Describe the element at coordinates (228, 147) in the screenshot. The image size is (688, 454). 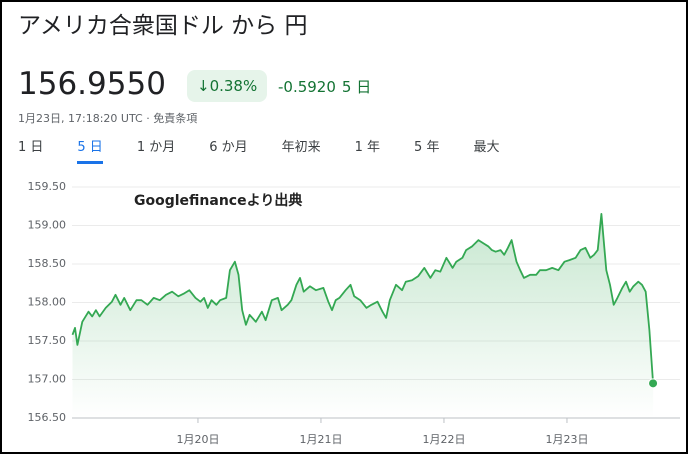
I see `range-tab: 6 か月` at that location.